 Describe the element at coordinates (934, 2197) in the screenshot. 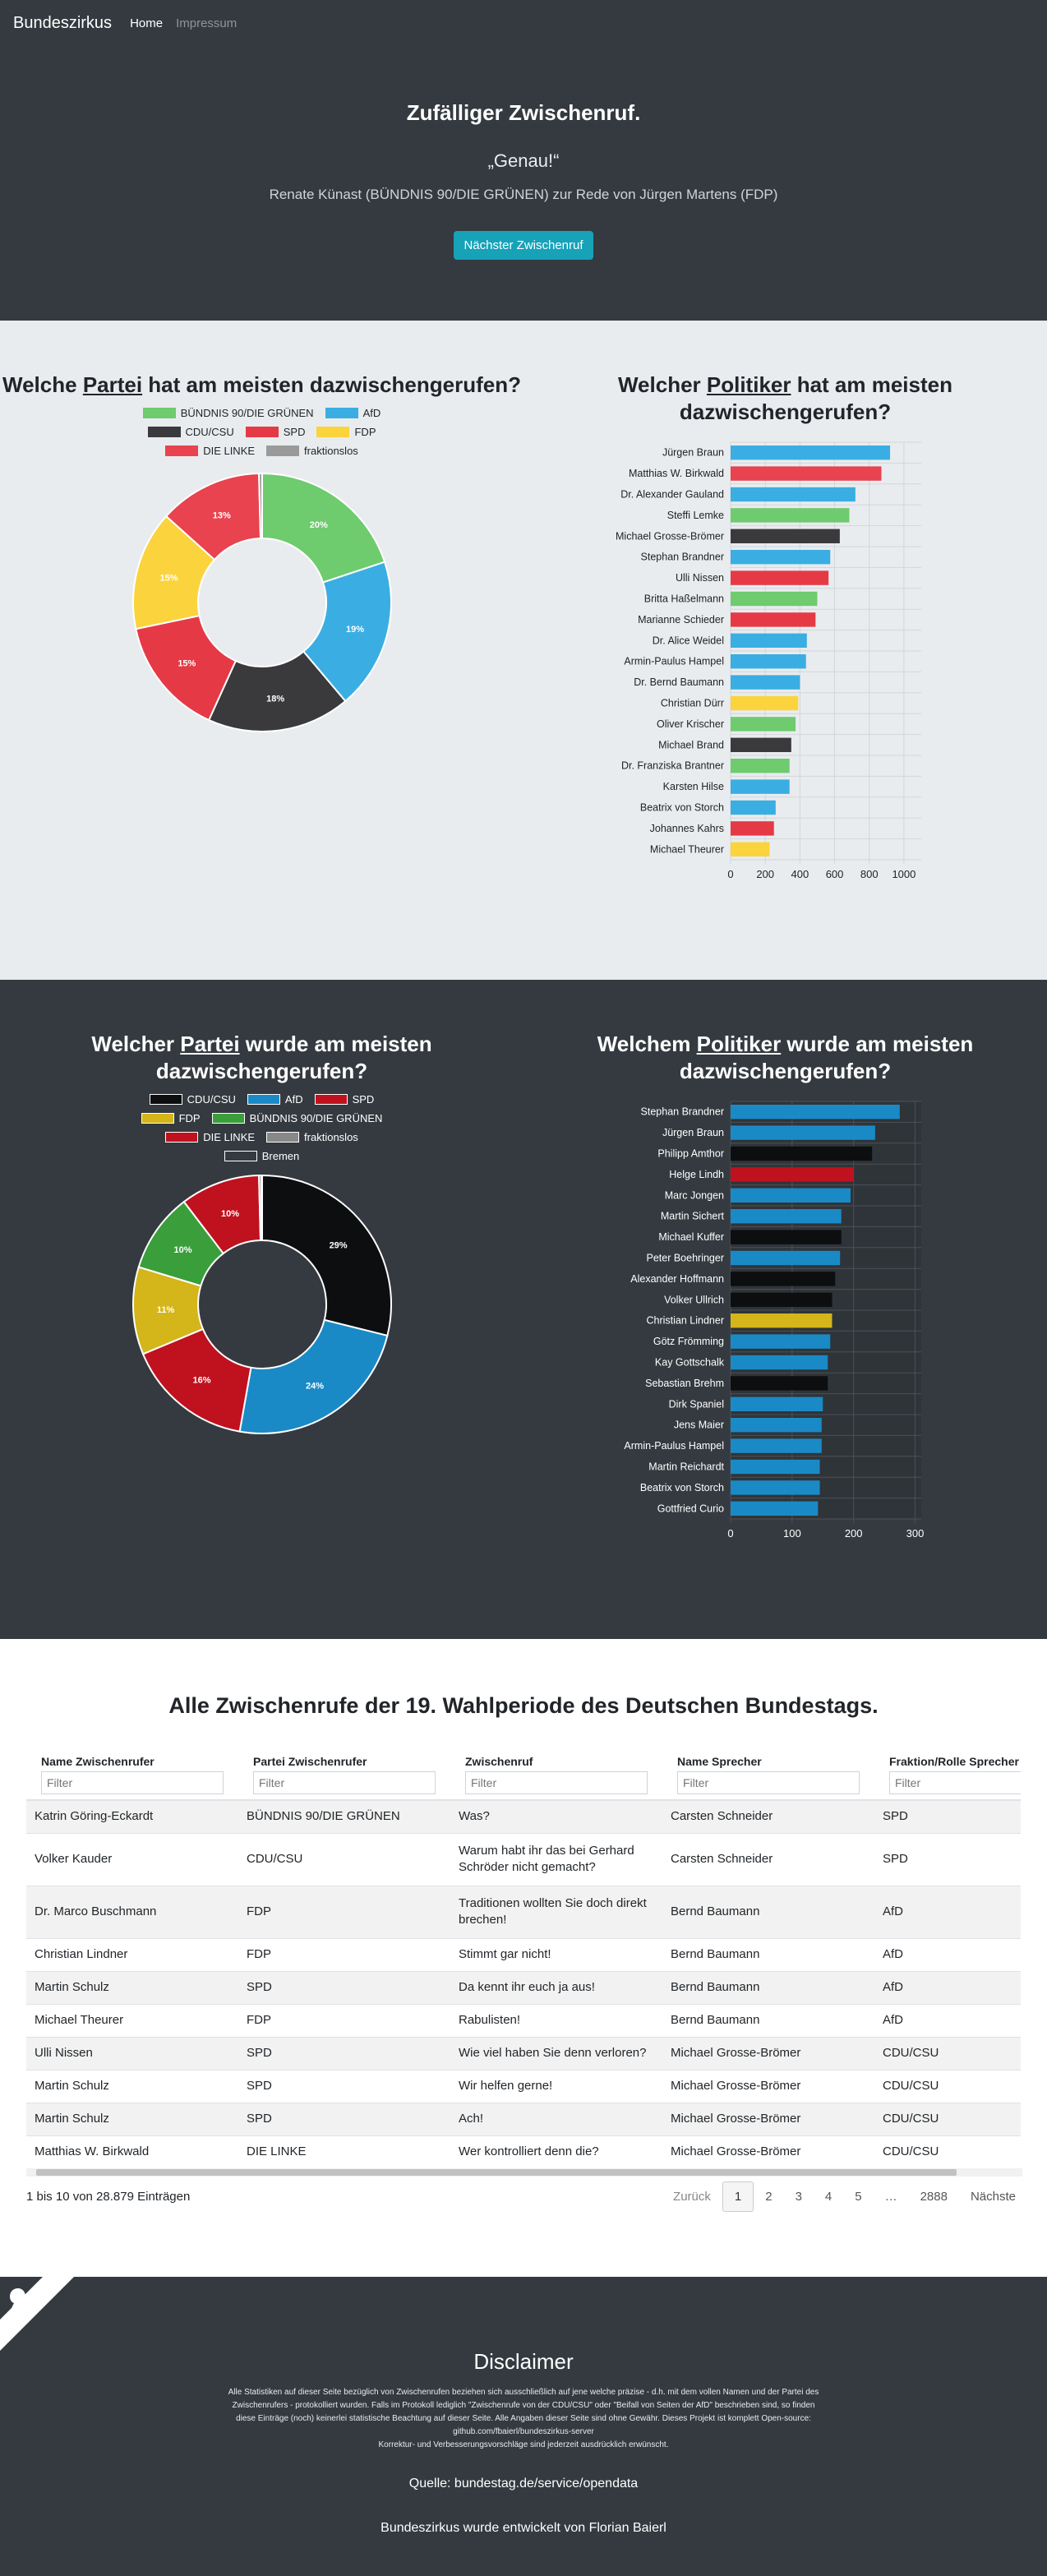

I see `pagination-page: 2888` at that location.